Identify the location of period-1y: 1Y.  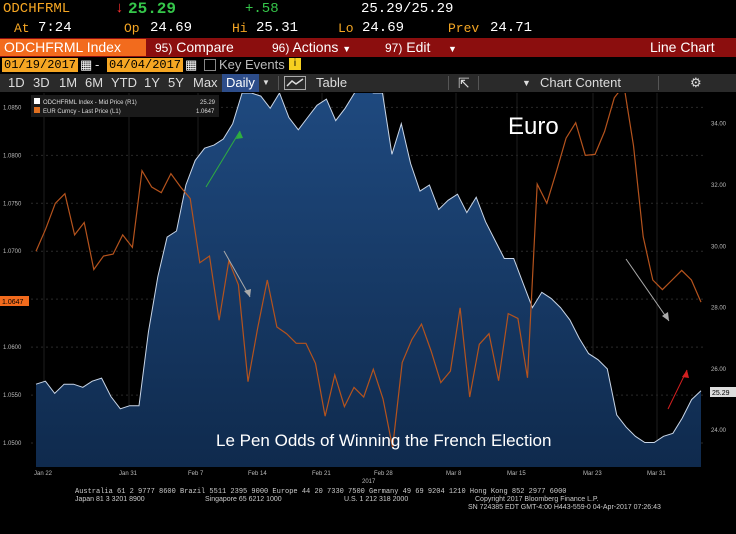
(152, 82).